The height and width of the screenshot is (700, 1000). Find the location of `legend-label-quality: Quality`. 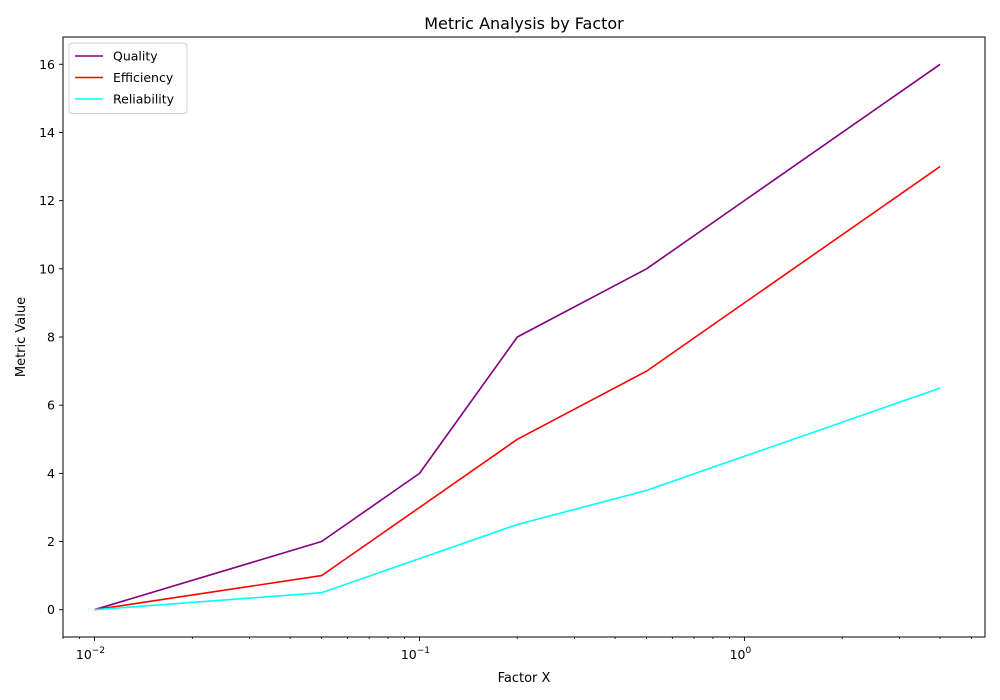

legend-label-quality: Quality is located at coordinates (135, 56).